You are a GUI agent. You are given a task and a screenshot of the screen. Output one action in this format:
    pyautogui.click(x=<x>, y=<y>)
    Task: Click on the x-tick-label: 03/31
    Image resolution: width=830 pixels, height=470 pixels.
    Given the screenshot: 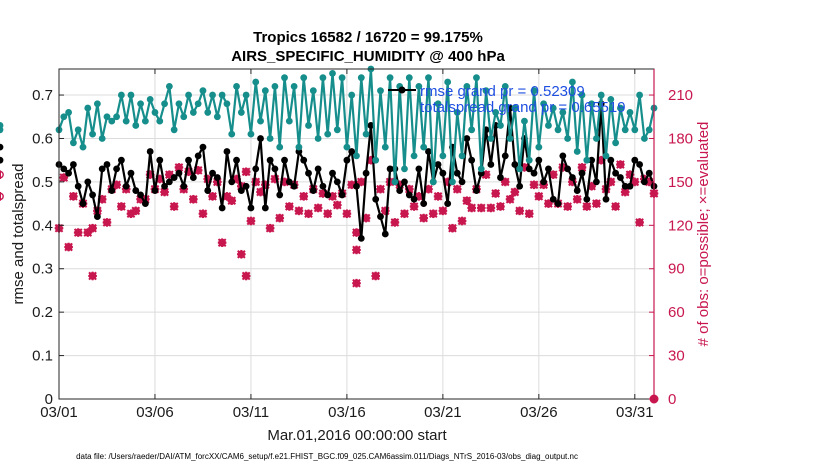 What is the action you would take?
    pyautogui.click(x=635, y=412)
    